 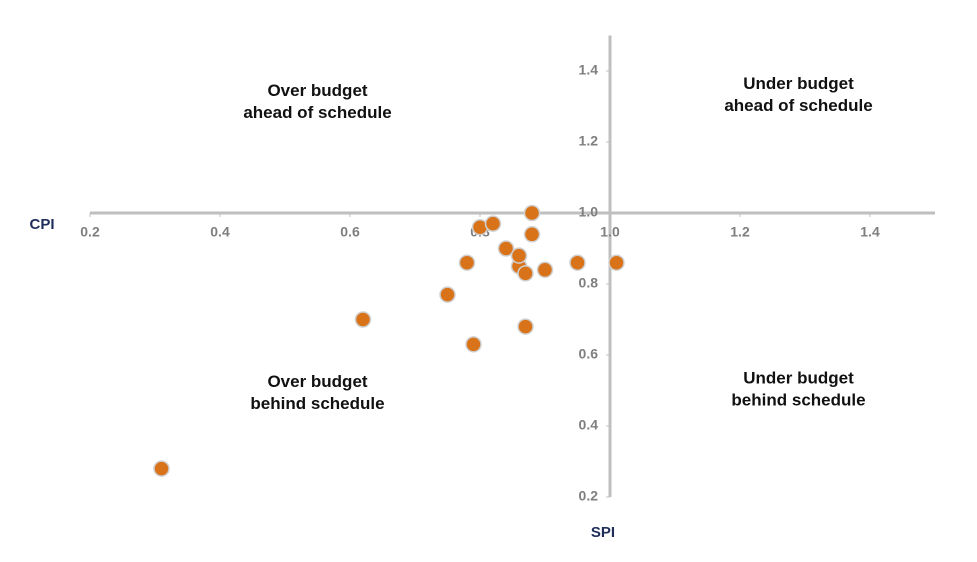 I want to click on quadrant-label: Over budget behind schedule, so click(x=317, y=393).